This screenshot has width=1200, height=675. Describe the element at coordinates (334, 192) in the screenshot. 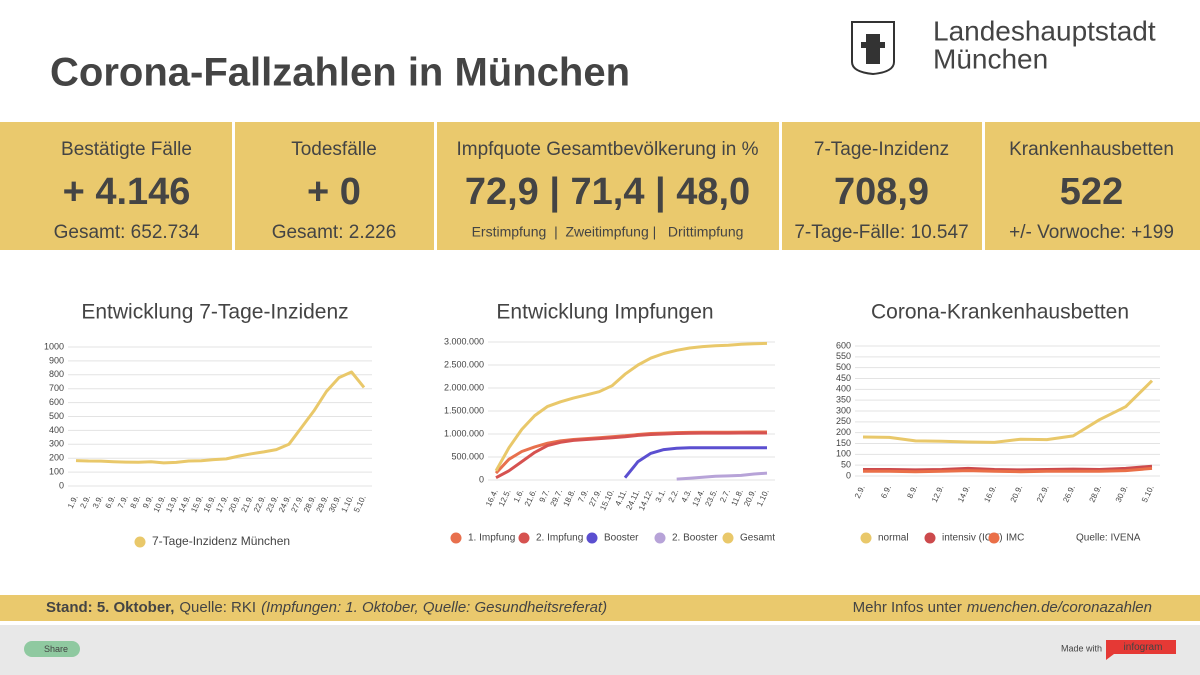

I see `kpi-value: + 0` at that location.